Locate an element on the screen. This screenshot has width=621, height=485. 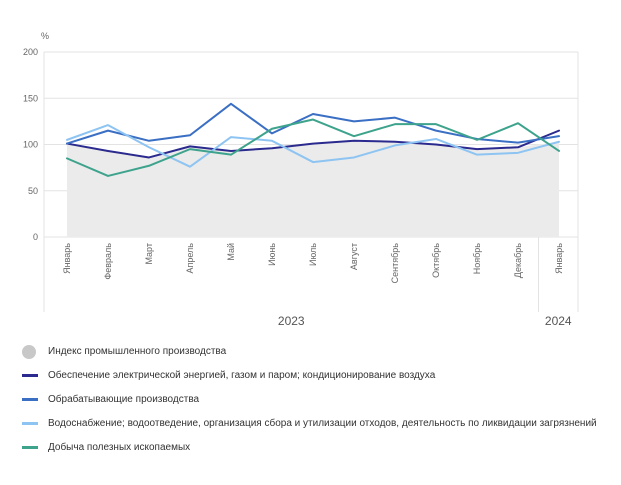
x-tick-label: Июнь is located at coordinates (272, 254).